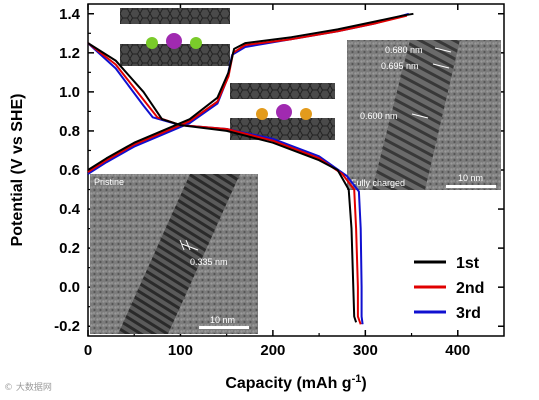 This screenshot has height=400, width=539. I want to click on x-tick-label: 100, so click(180, 350).